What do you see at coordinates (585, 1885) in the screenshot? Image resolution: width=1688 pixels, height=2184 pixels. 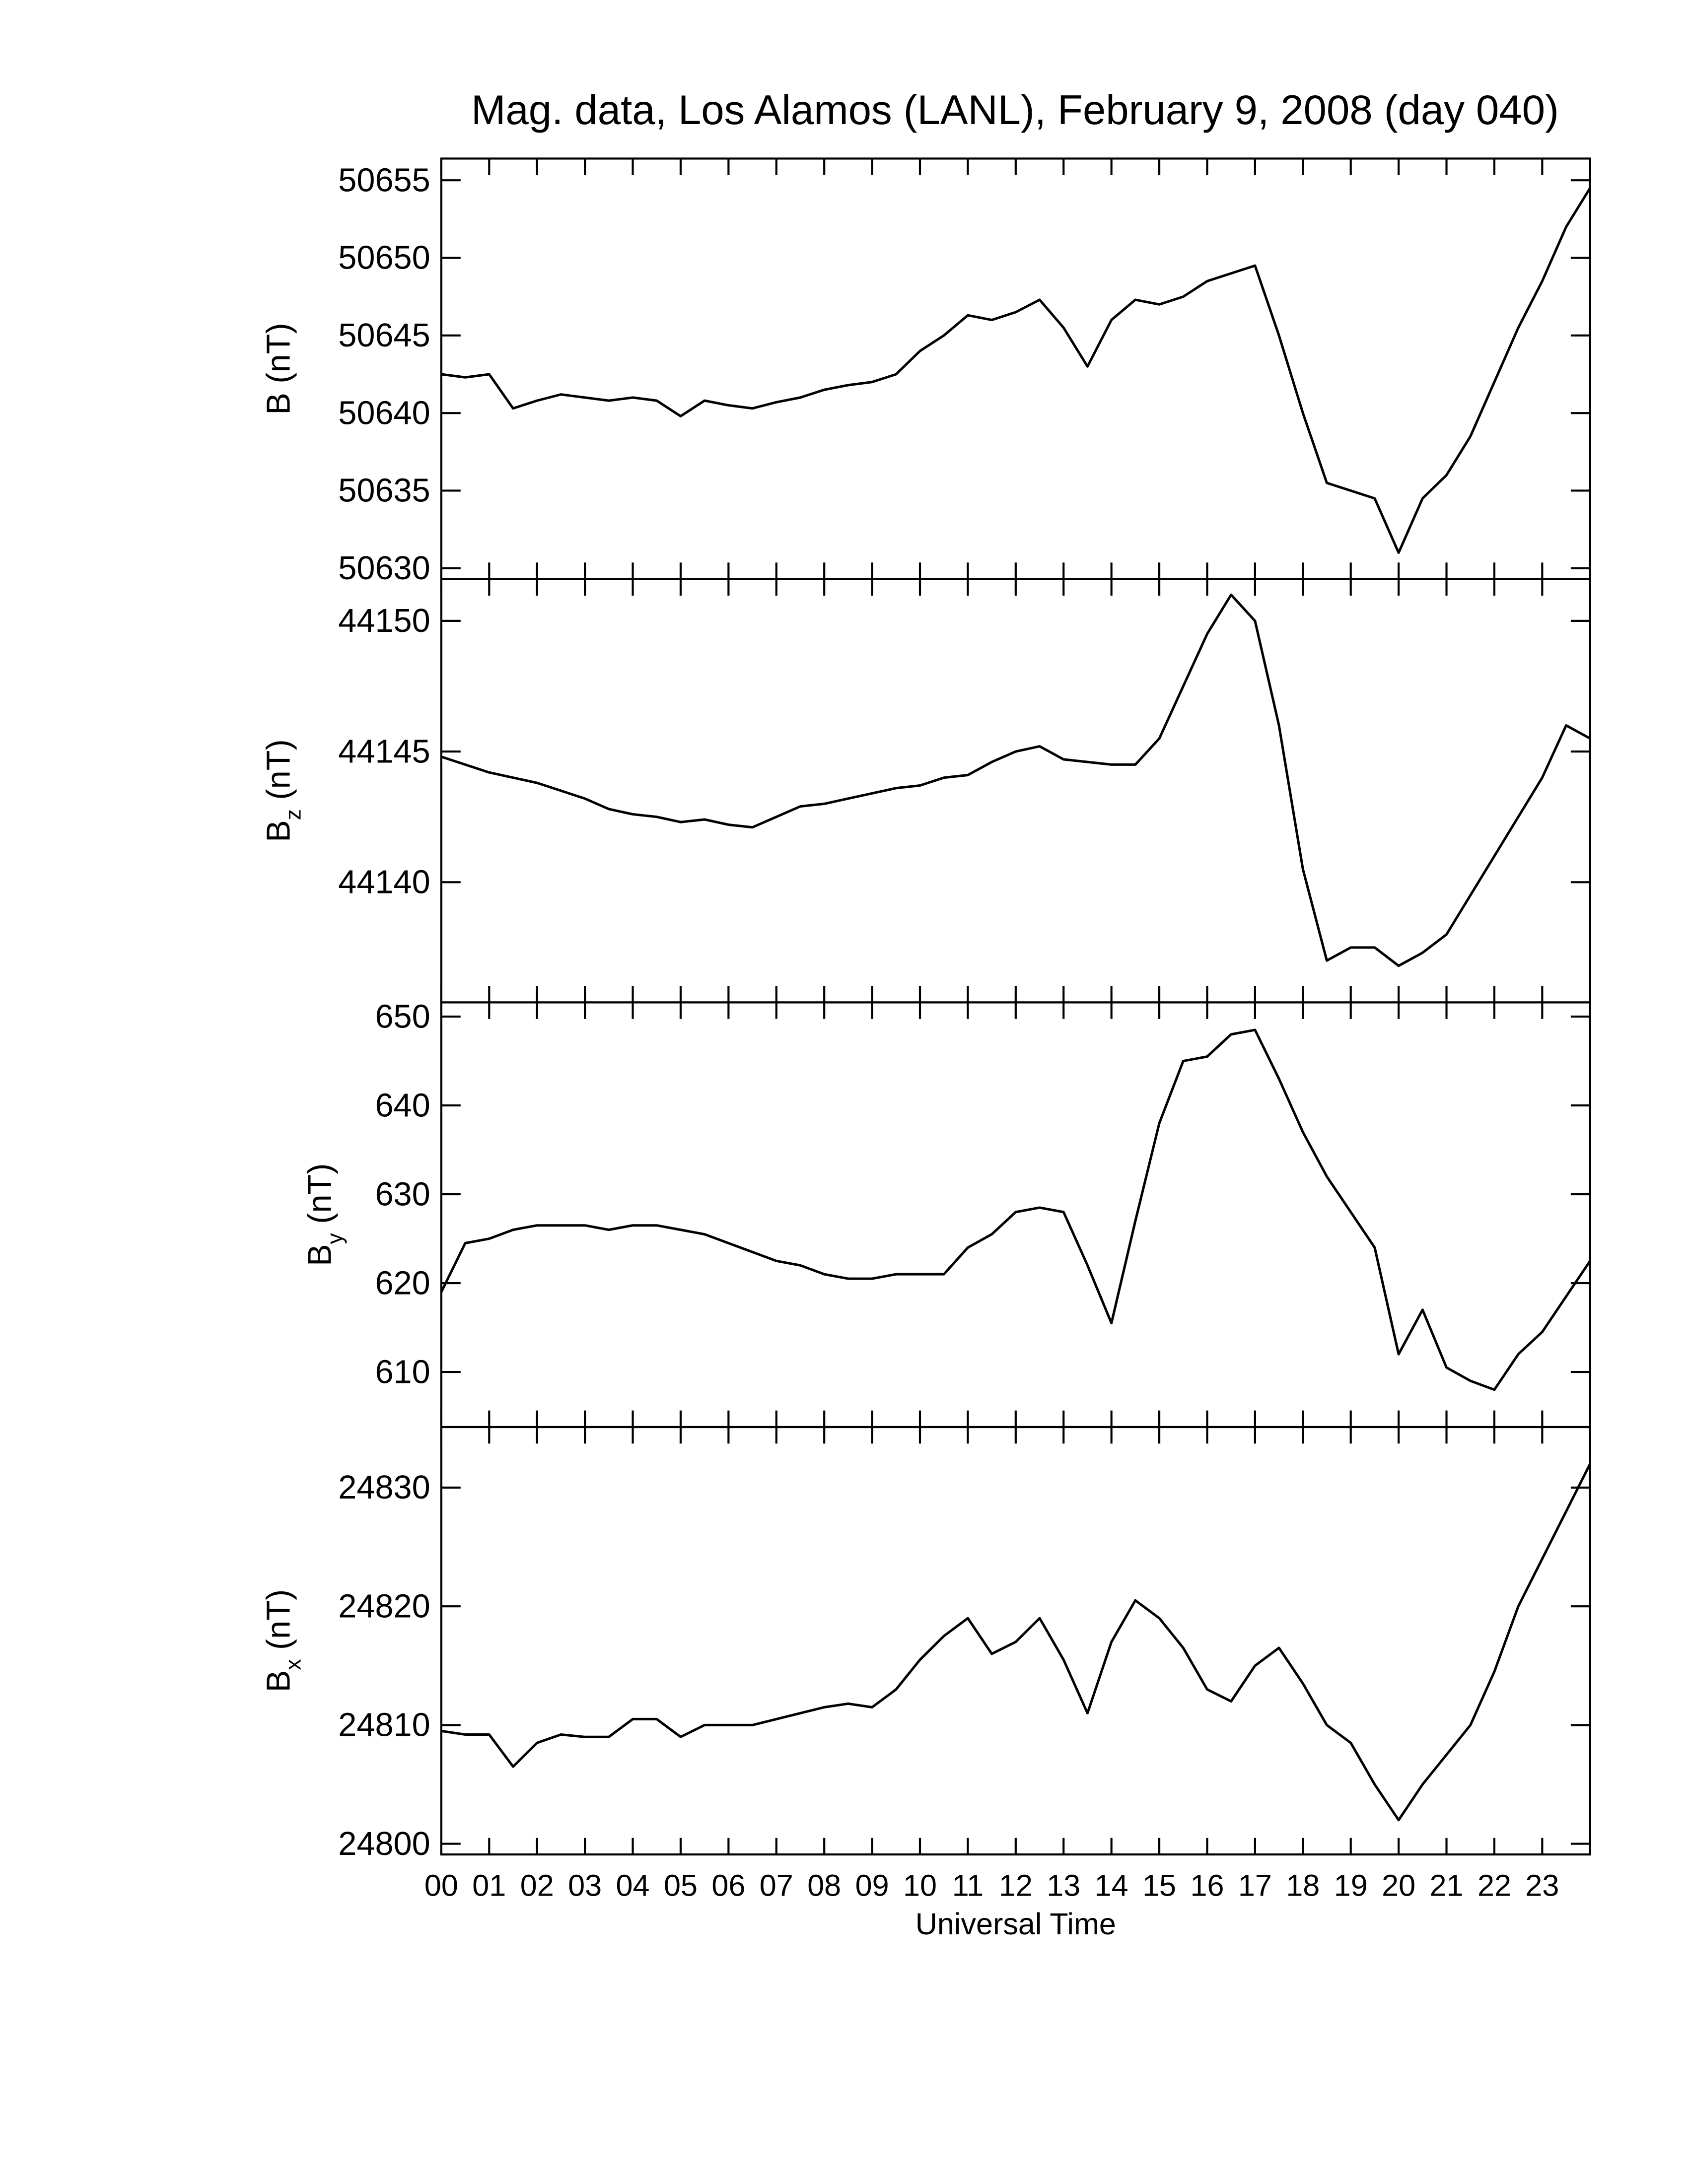 I see `x-tick-label: 03` at bounding box center [585, 1885].